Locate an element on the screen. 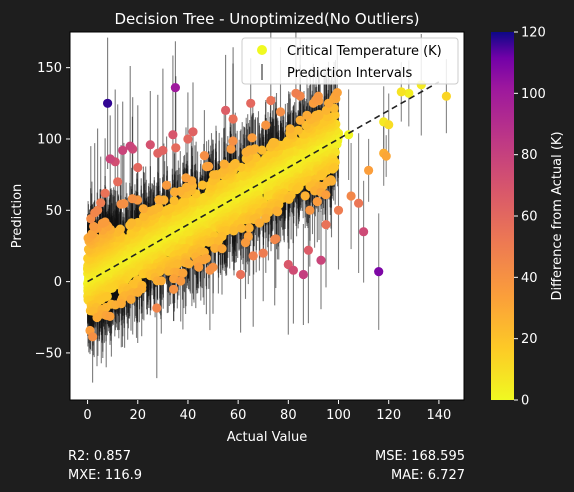 Image resolution: width=574 pixels, height=492 pixels. y-axis-label: Prediction is located at coordinates (17, 216).